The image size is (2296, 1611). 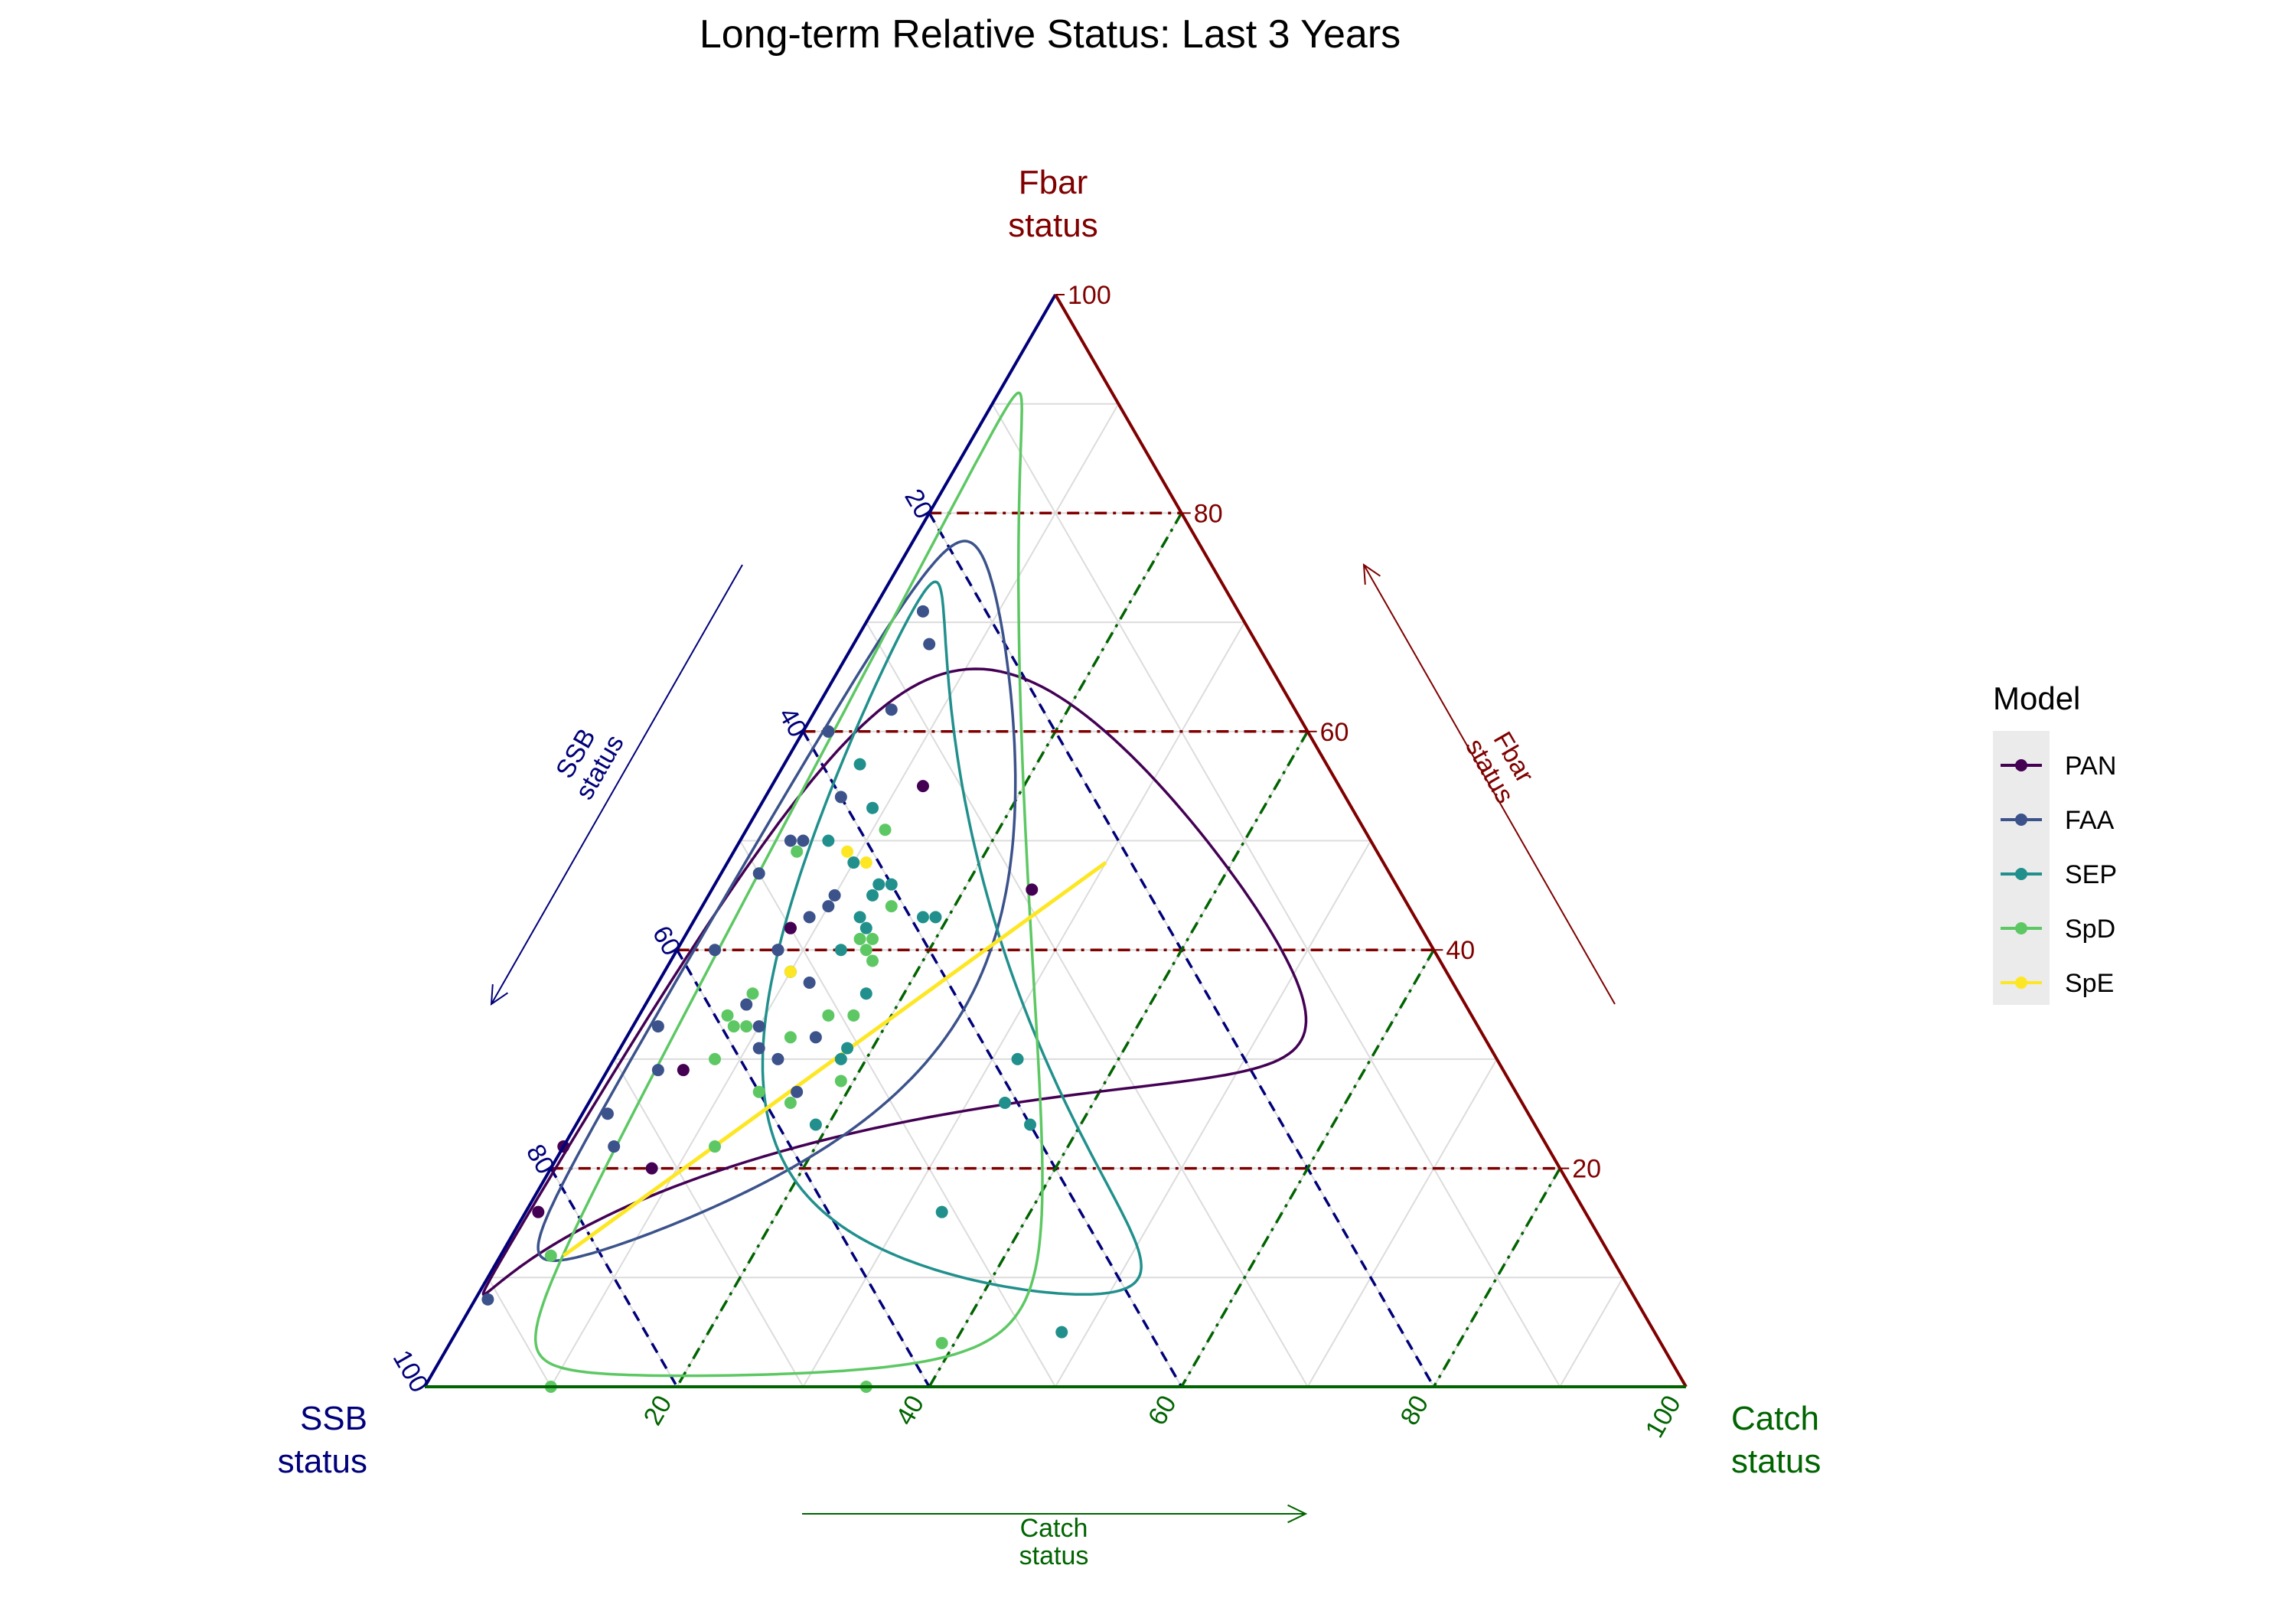 What do you see at coordinates (658, 1410) in the screenshot?
I see `catch-tick-label: 20` at bounding box center [658, 1410].